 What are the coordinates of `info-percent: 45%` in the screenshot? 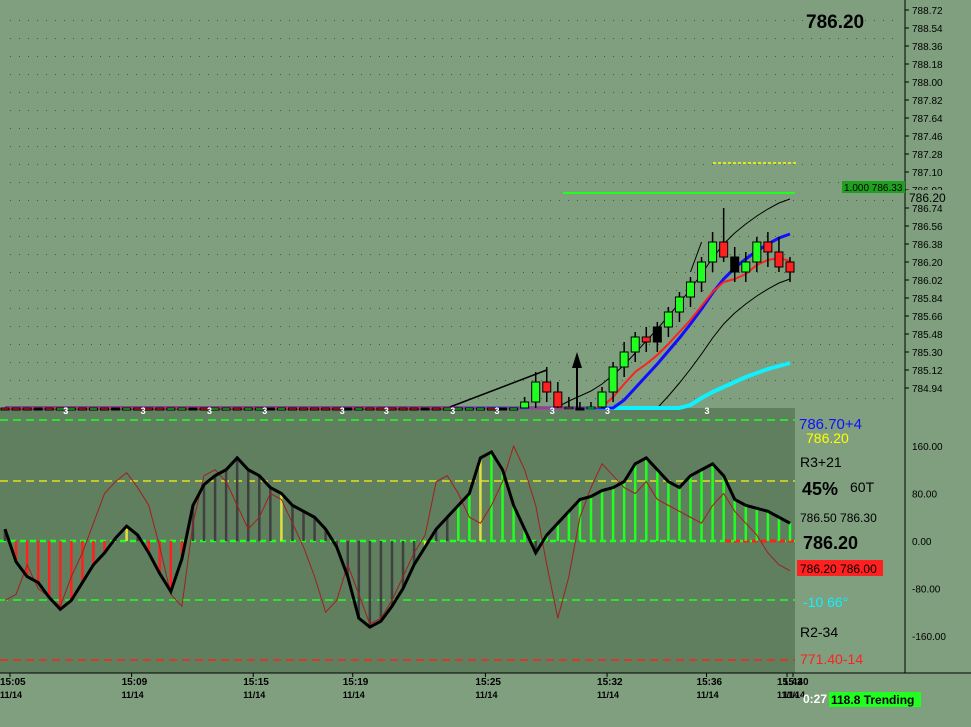 It's located at (820, 489).